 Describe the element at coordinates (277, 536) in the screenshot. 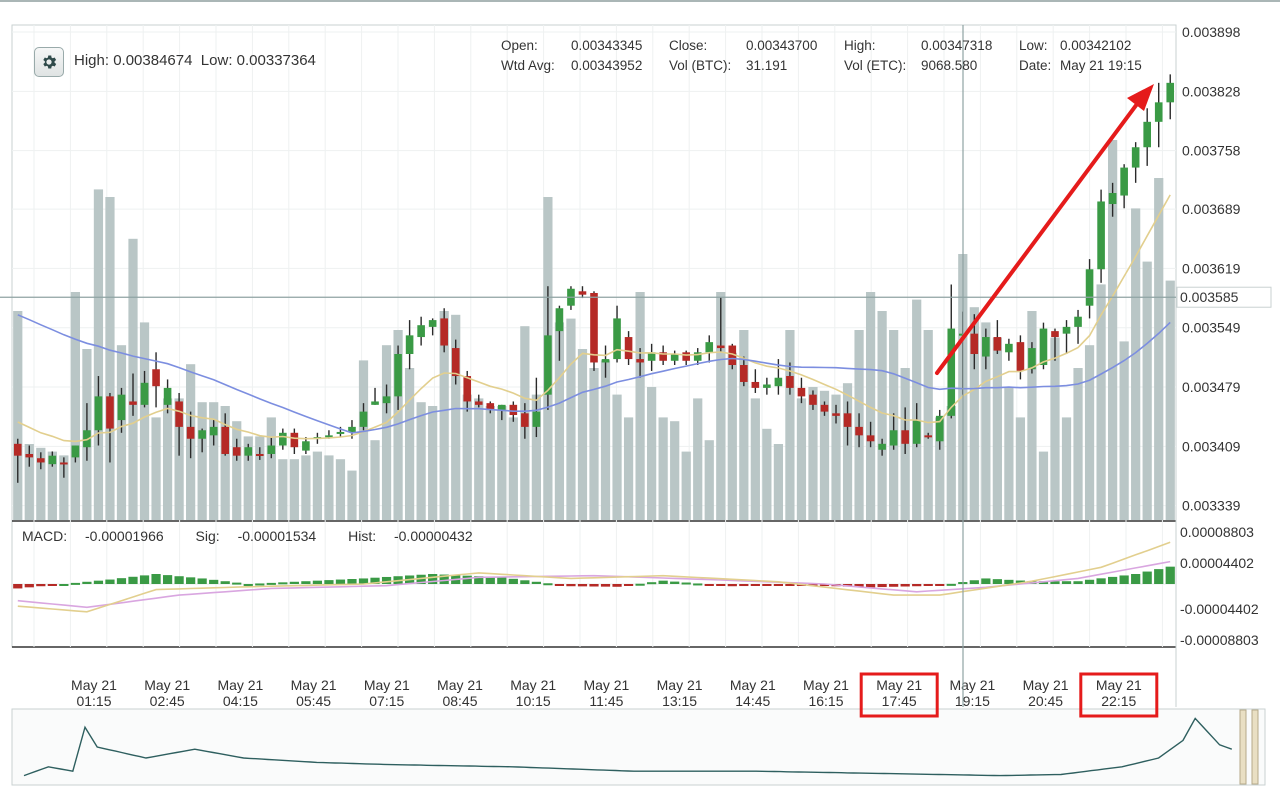

I see `signal-value: -0.00001534` at that location.